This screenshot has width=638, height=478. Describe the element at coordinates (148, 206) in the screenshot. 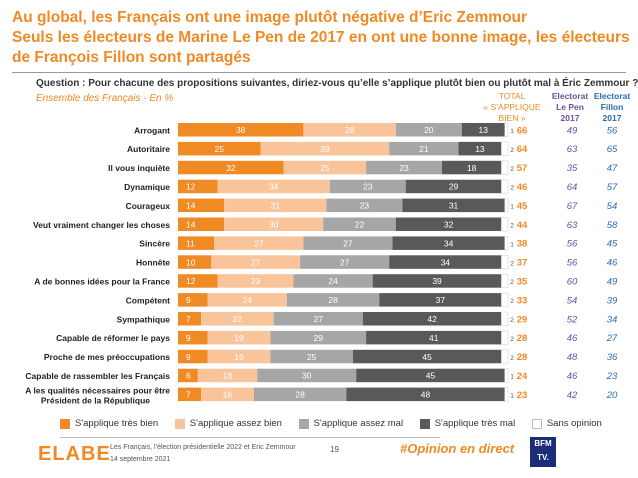

I see `category-label: Courageux` at that location.